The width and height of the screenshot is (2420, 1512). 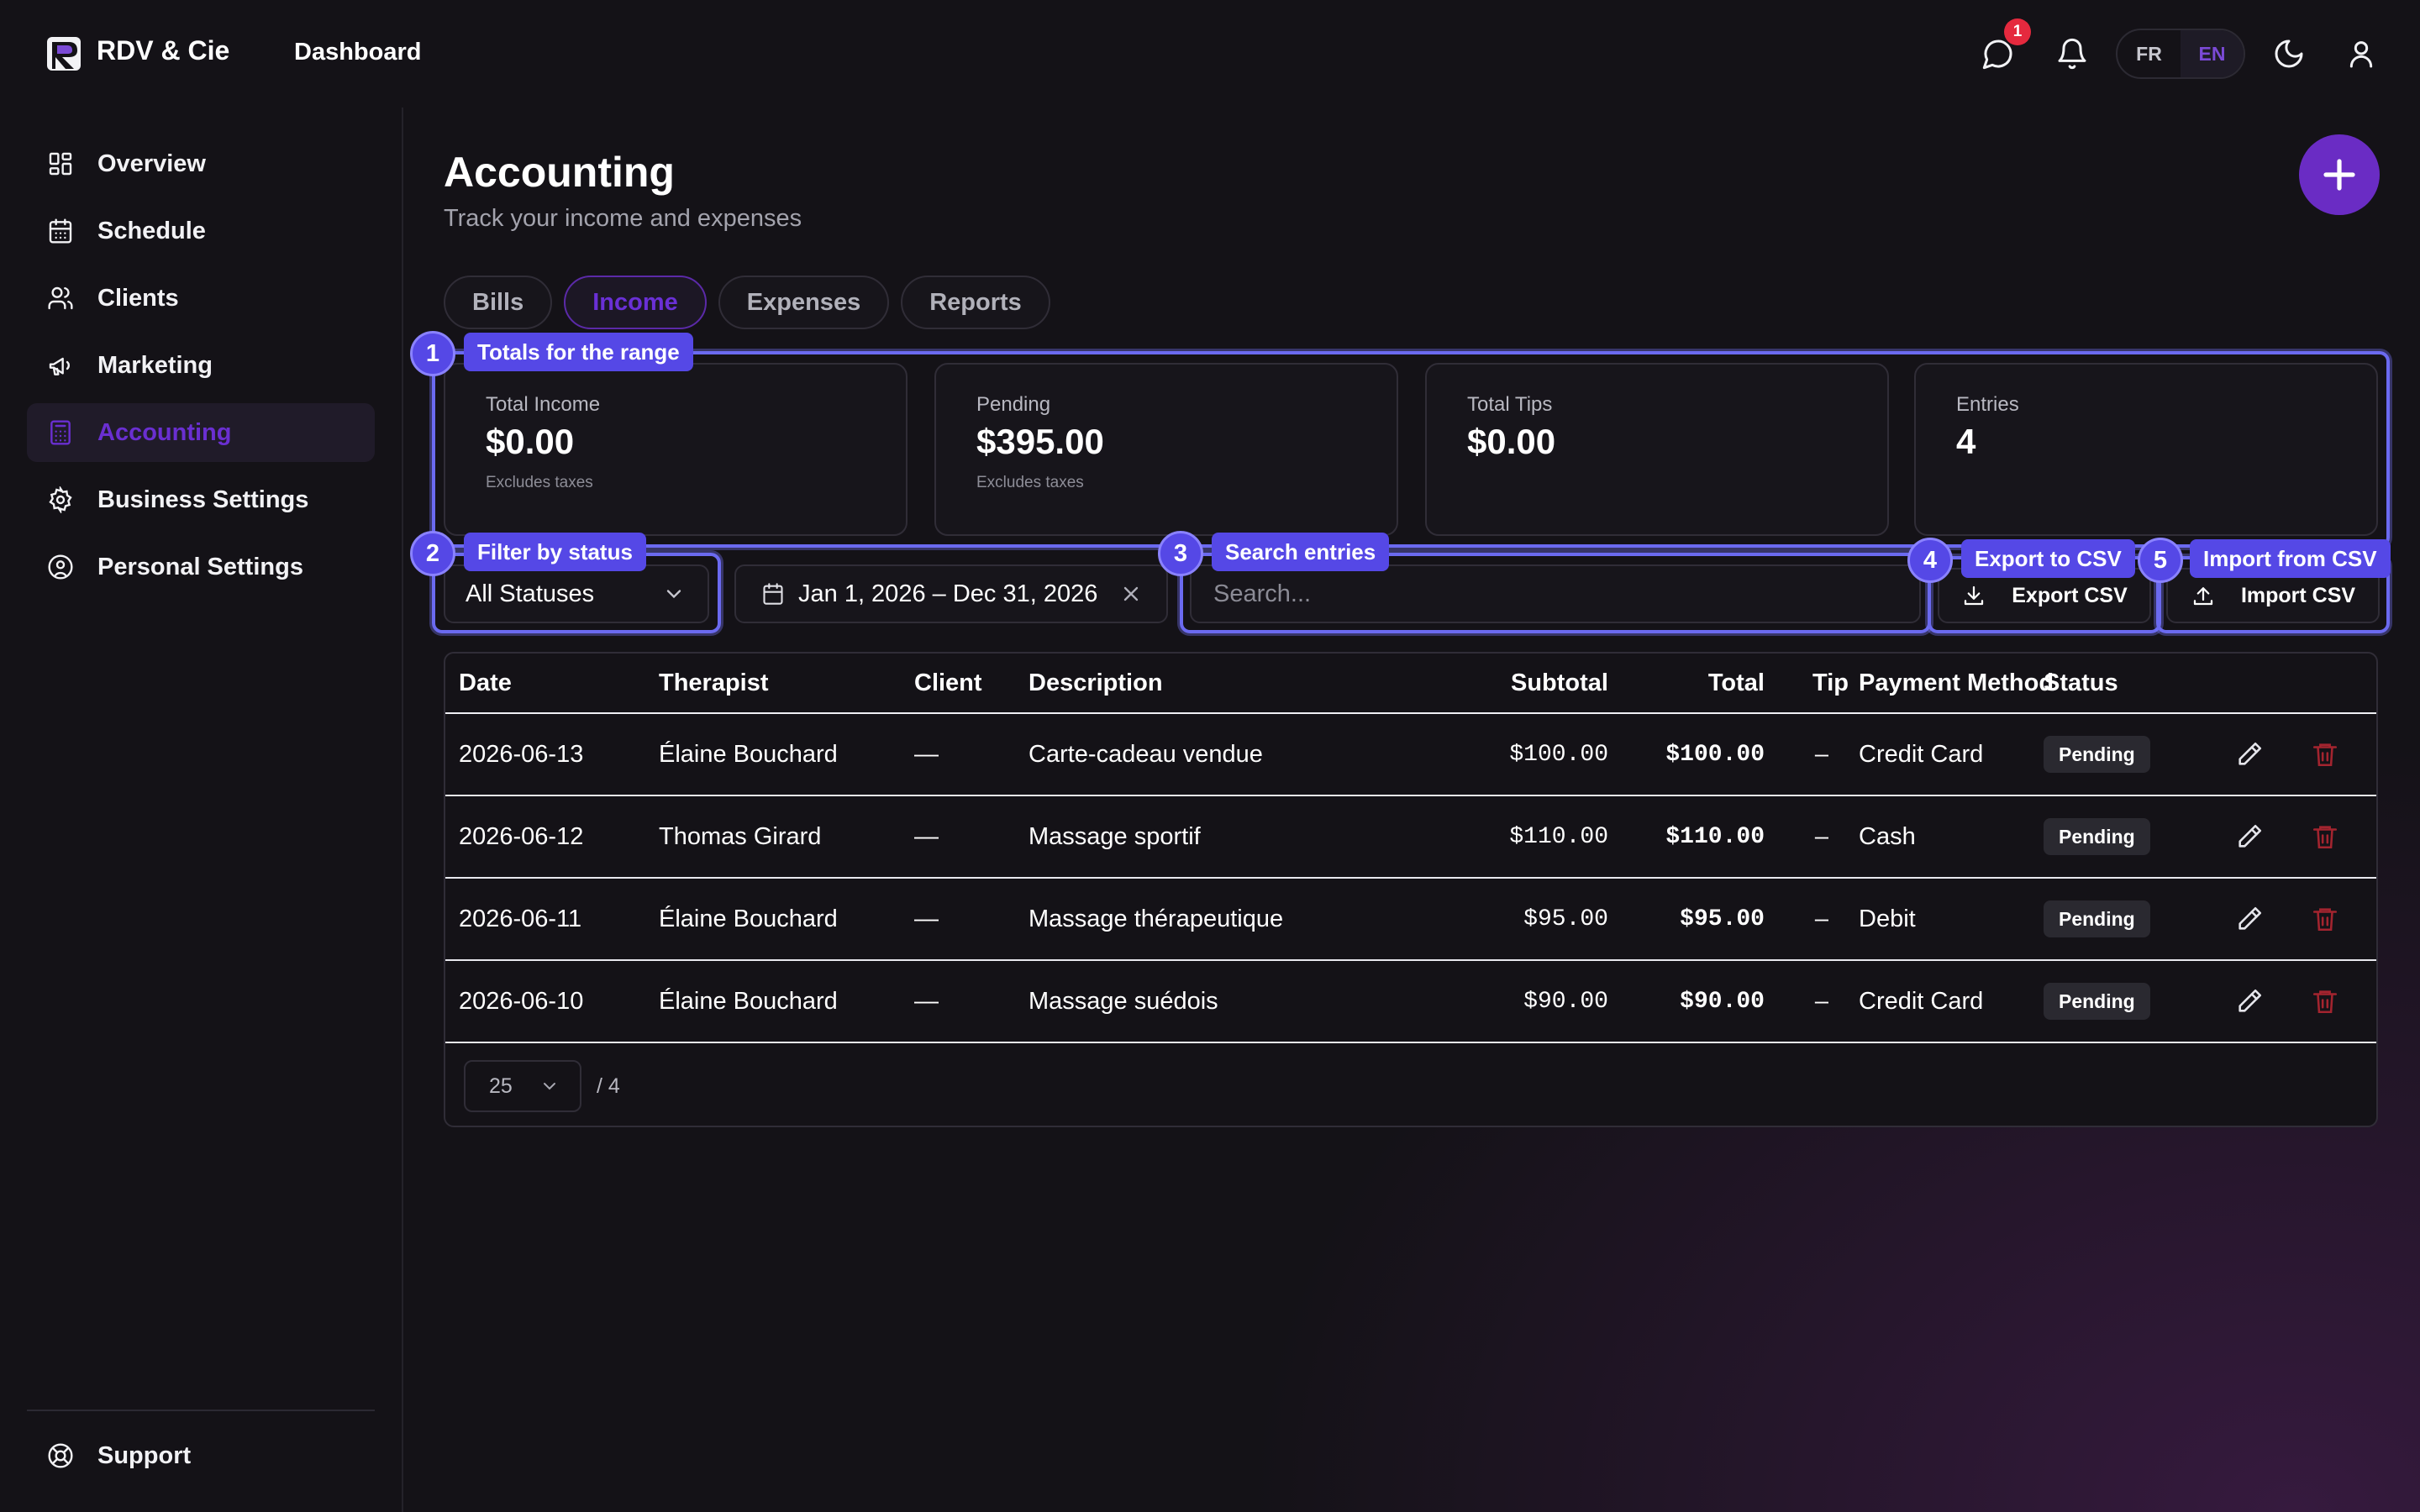 I want to click on nav-dashboard-link: Dashboard, so click(x=358, y=52).